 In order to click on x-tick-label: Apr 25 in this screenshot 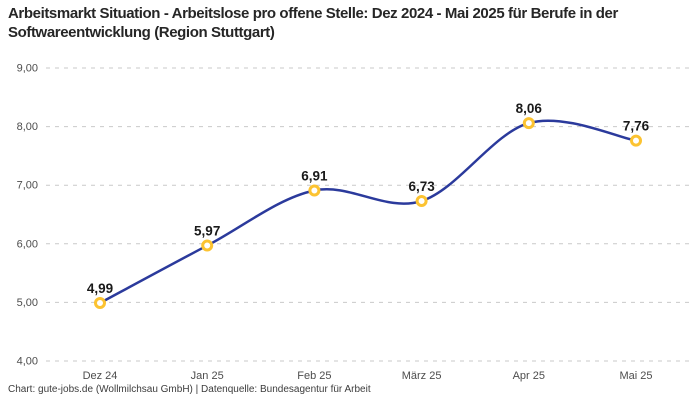, I will do `click(529, 376)`.